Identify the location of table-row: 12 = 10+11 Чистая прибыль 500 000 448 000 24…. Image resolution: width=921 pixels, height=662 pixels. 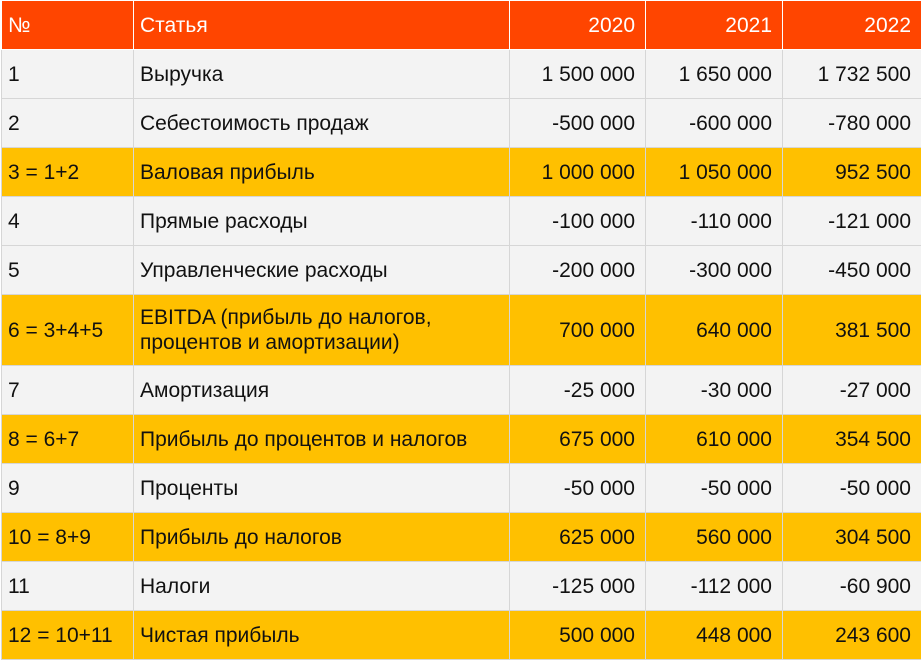
(461, 635).